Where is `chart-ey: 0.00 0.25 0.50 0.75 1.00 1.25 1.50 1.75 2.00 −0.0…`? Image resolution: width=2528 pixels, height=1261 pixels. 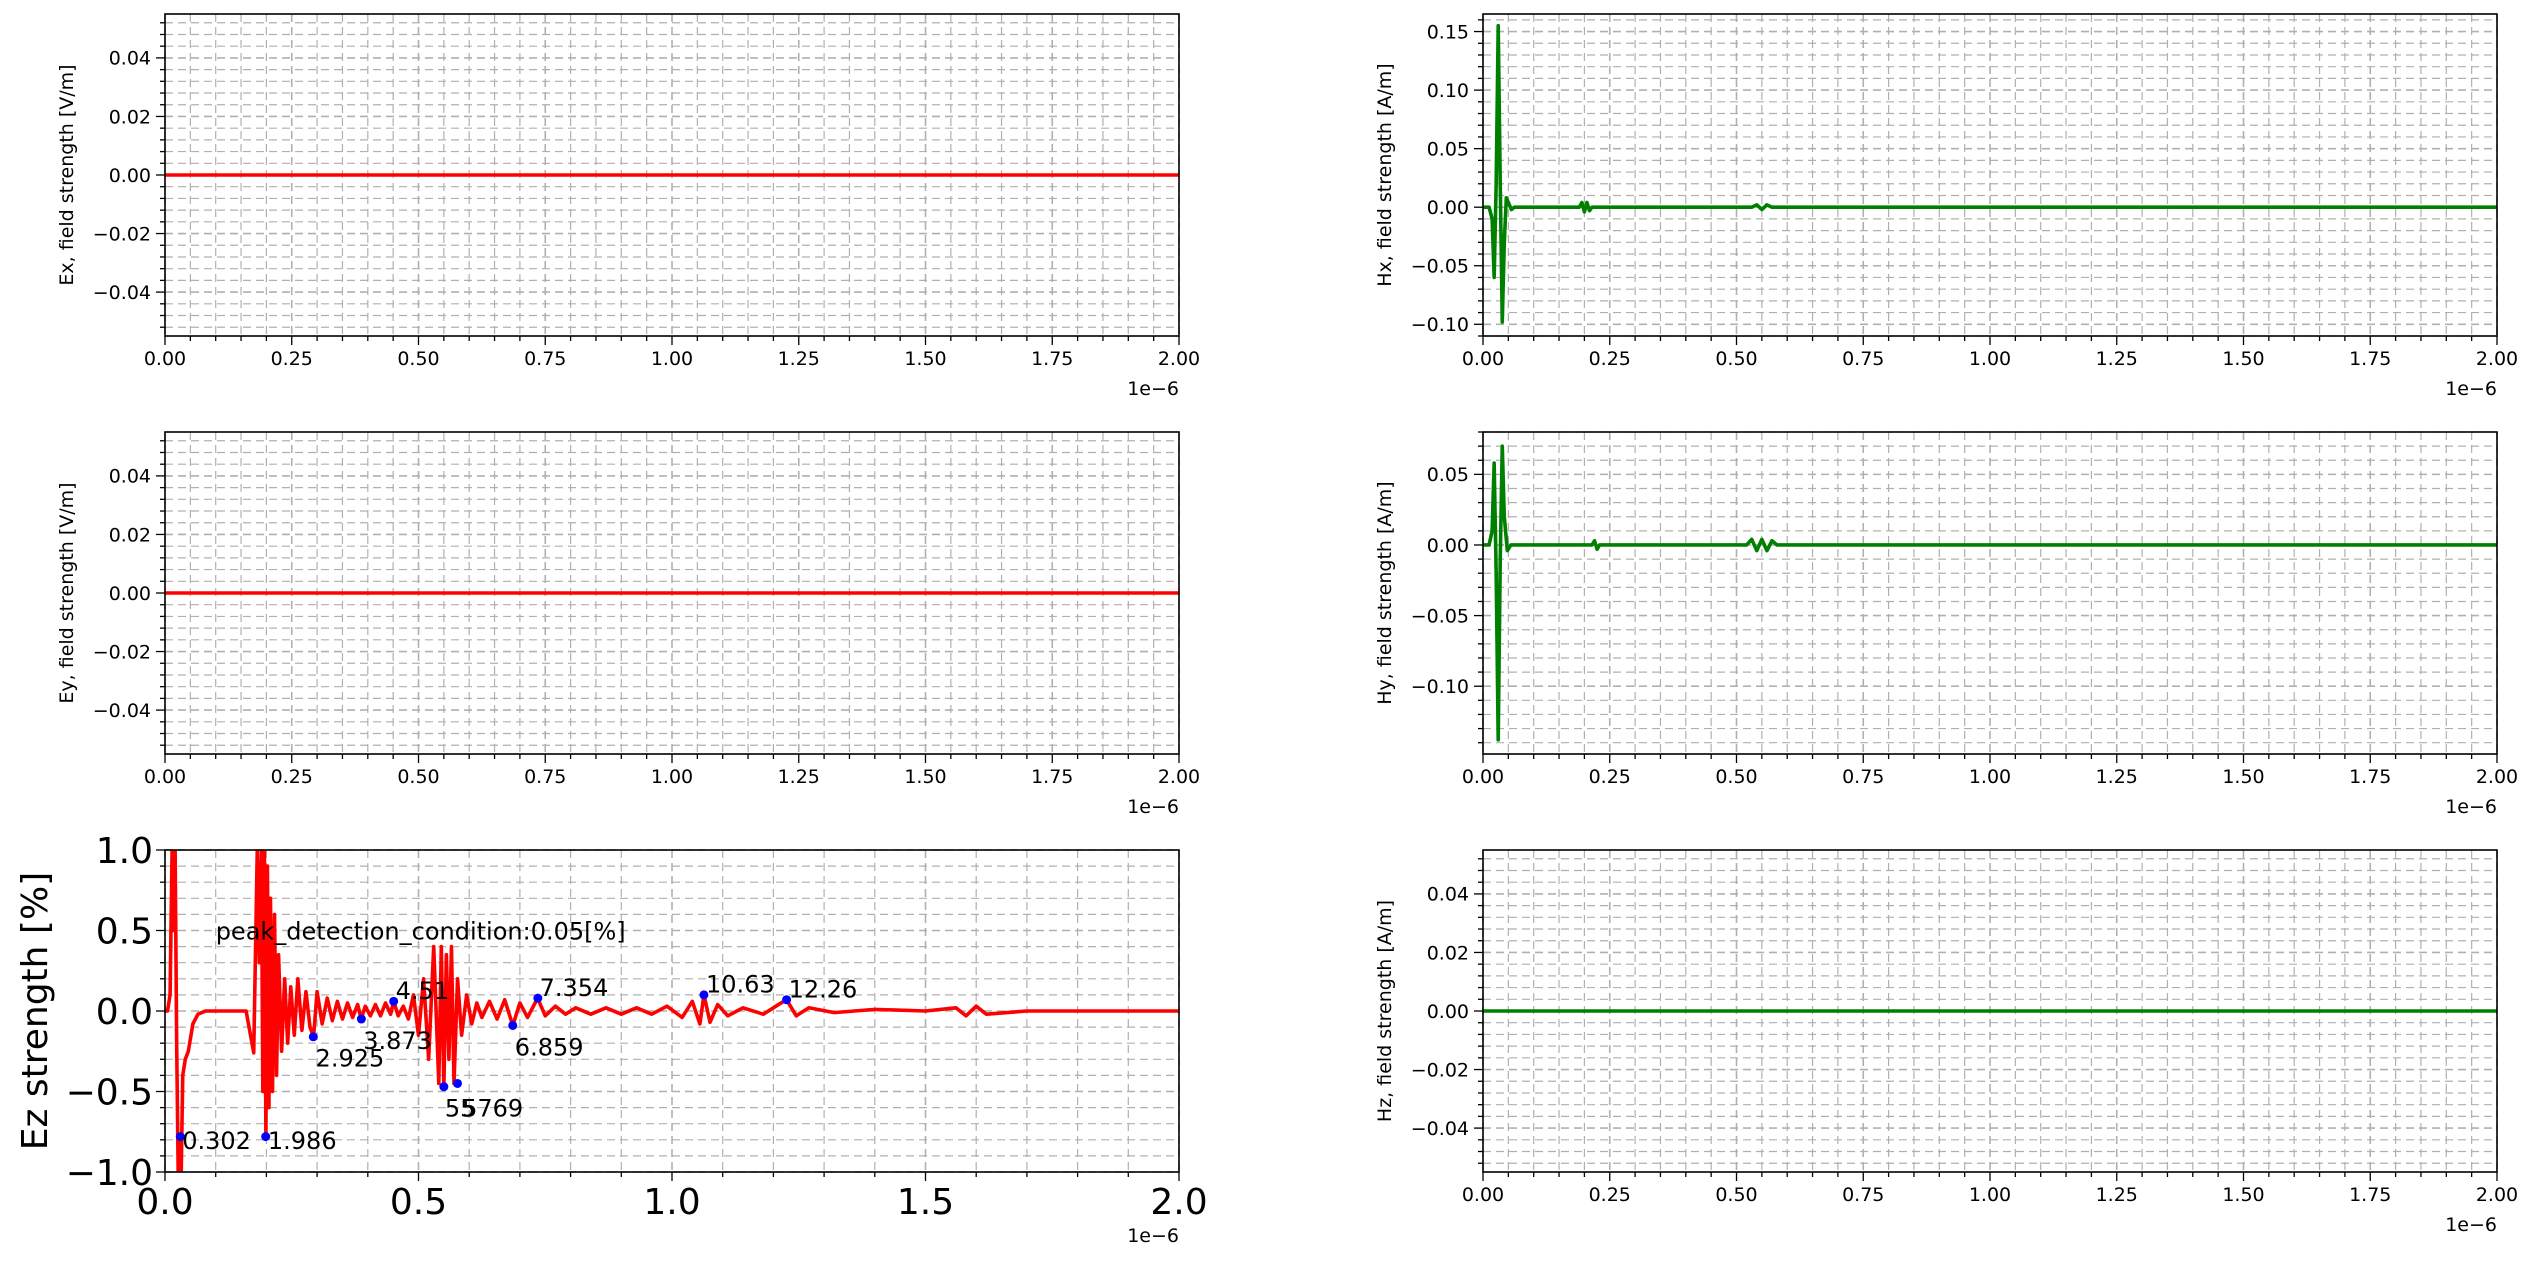
chart-ey: 0.00 0.25 0.50 0.75 1.00 1.25 1.50 1.75 2.00 −0.0… is located at coordinates (628, 624).